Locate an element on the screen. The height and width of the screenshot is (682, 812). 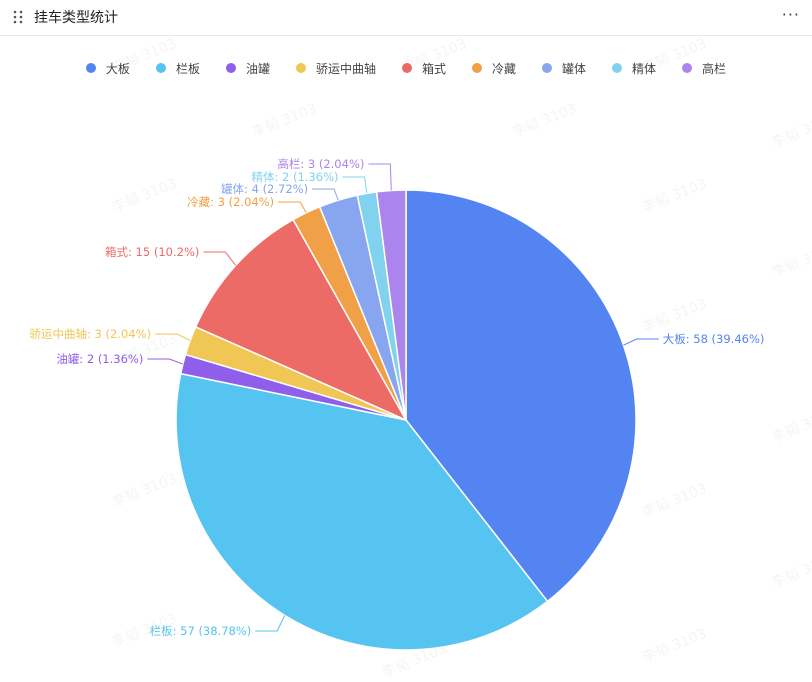
legend-item: 大板 is located at coordinates (107, 68).